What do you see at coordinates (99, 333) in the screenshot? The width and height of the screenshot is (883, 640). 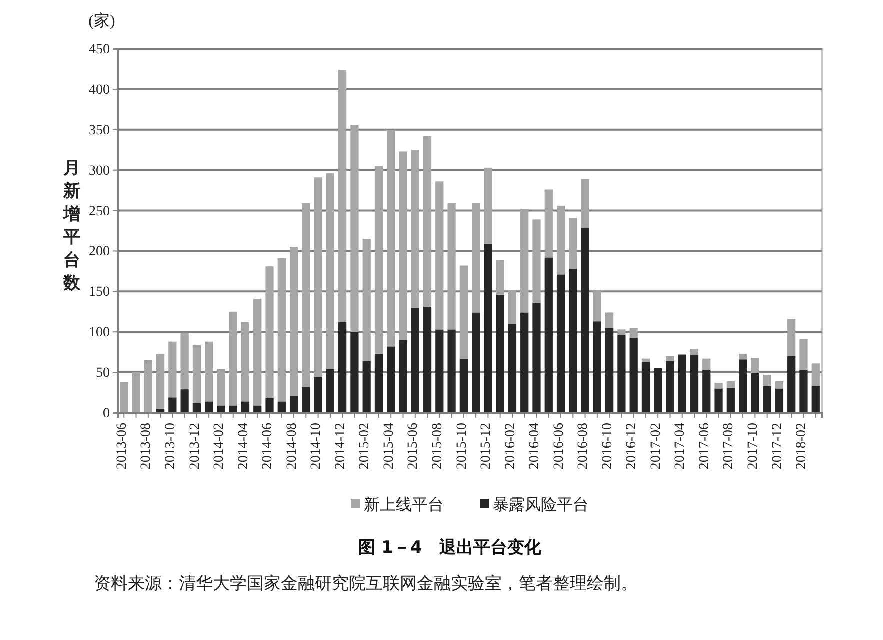 I see `y-tick-label: 100` at bounding box center [99, 333].